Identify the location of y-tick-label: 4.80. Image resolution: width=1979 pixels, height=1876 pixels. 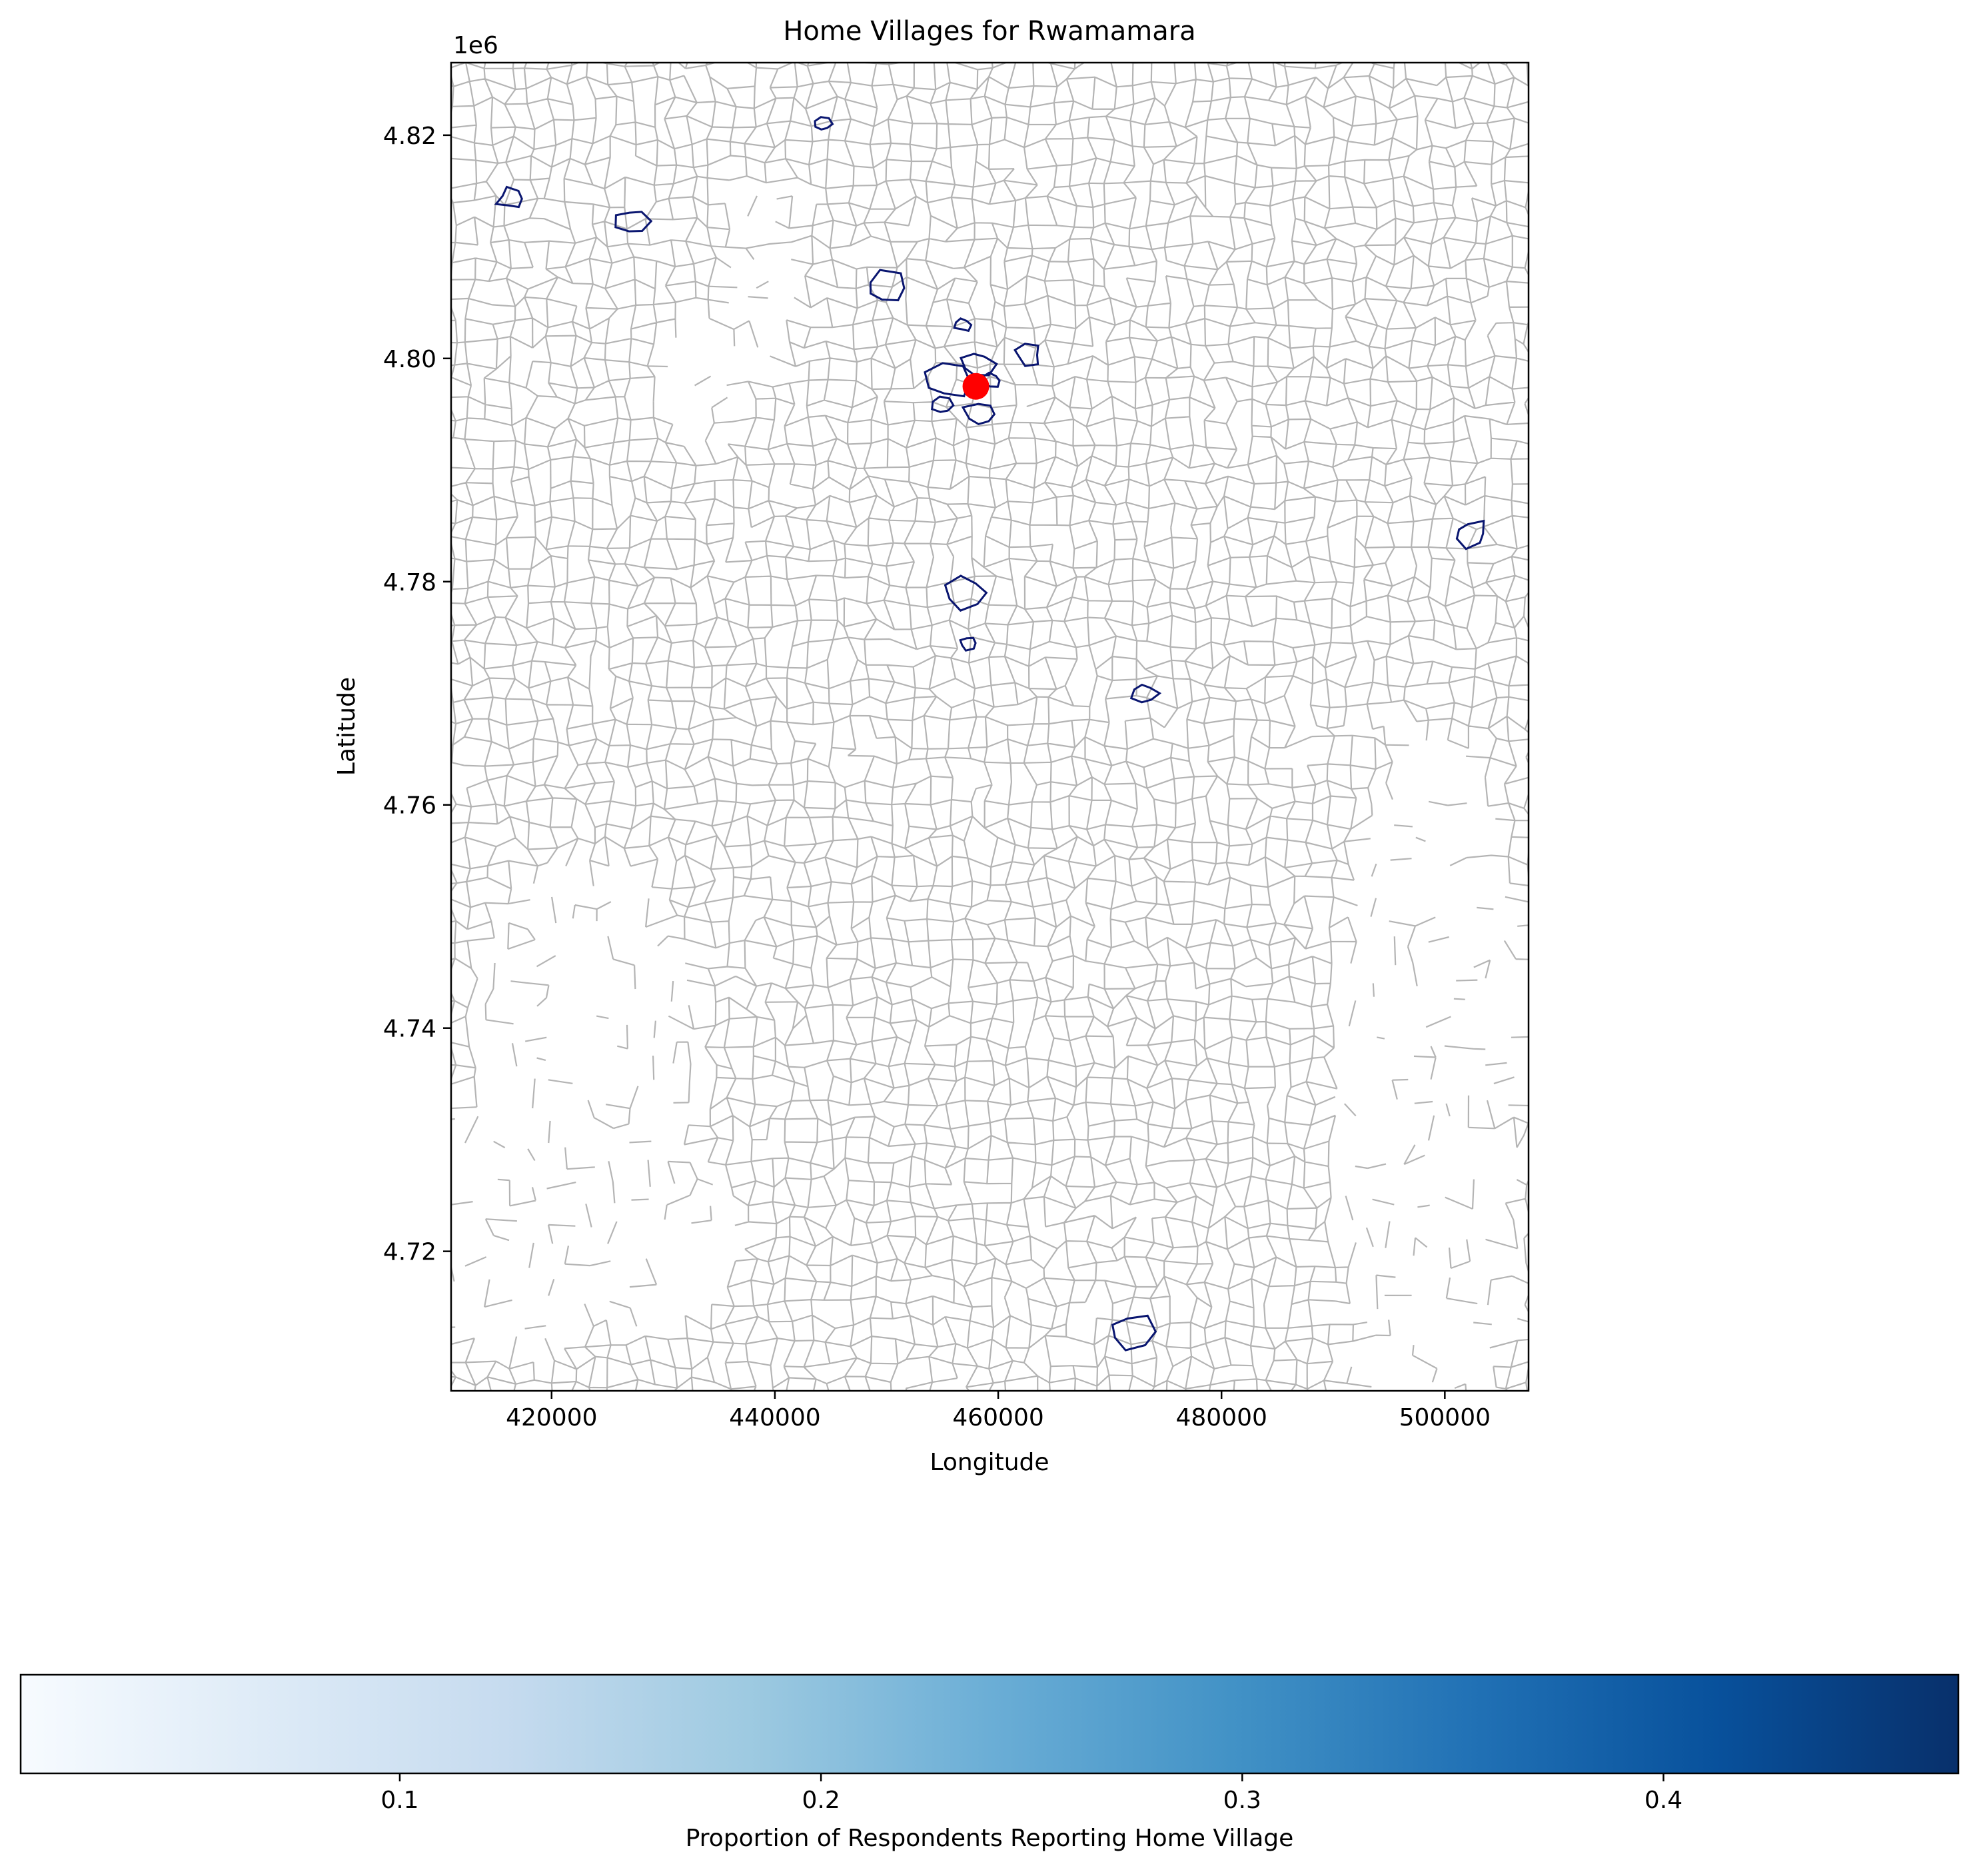
(409, 360).